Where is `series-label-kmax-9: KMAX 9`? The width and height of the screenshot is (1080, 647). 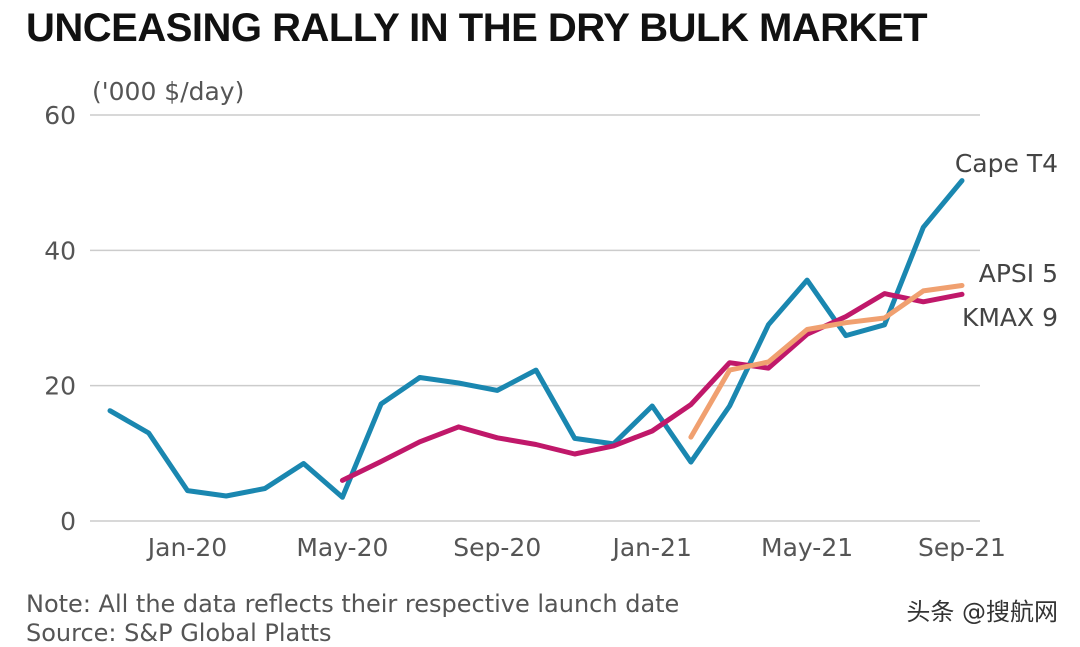
series-label-kmax-9: KMAX 9 is located at coordinates (1010, 317).